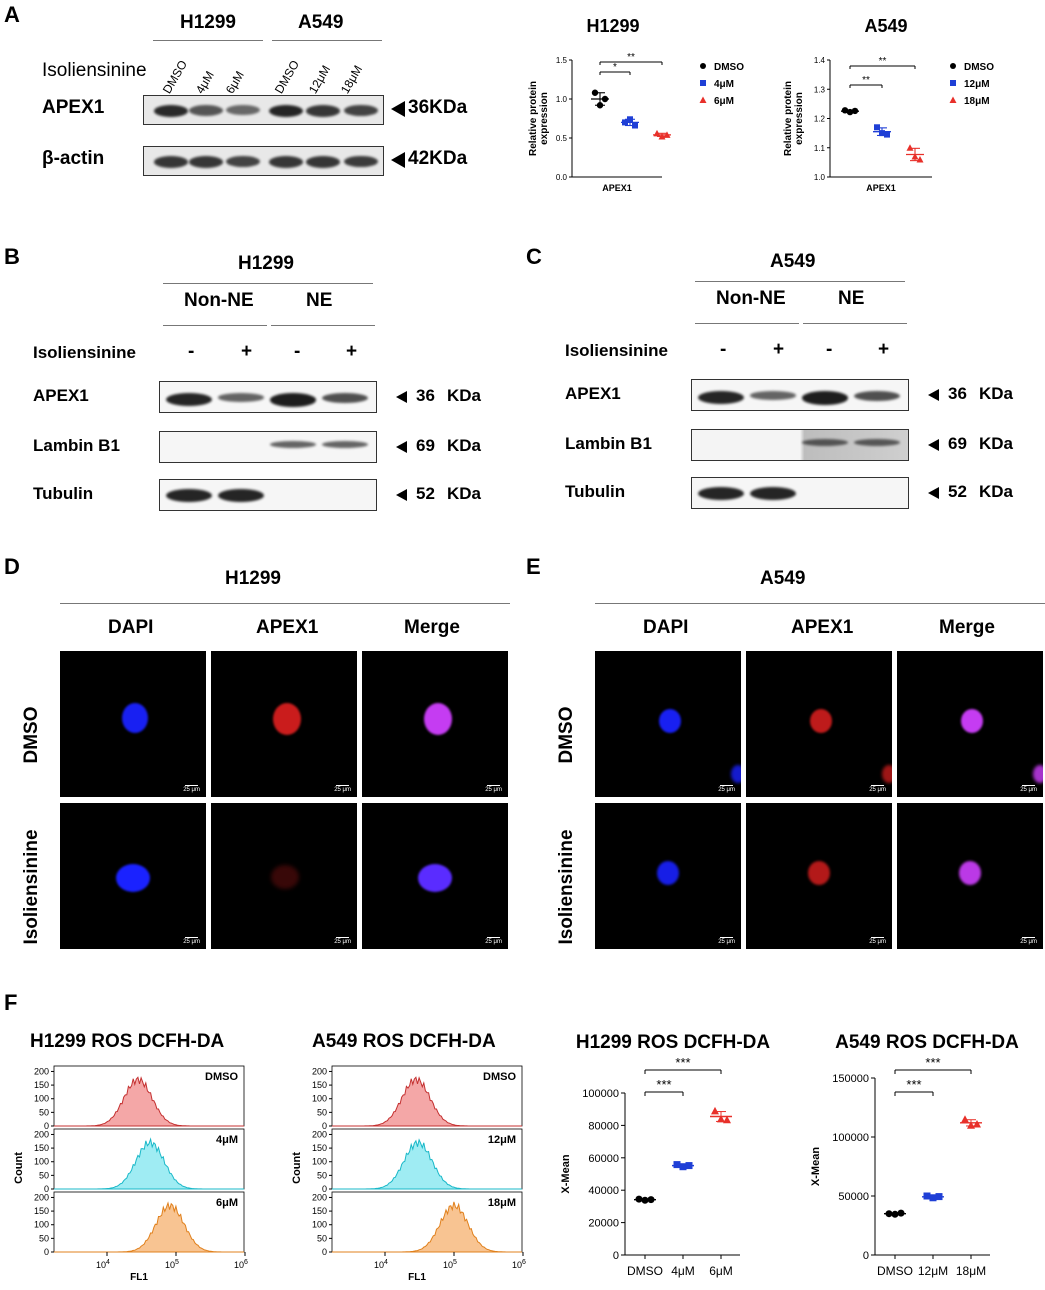  Describe the element at coordinates (73, 107) in the screenshot. I see `blot-row-label: APEX1` at that location.